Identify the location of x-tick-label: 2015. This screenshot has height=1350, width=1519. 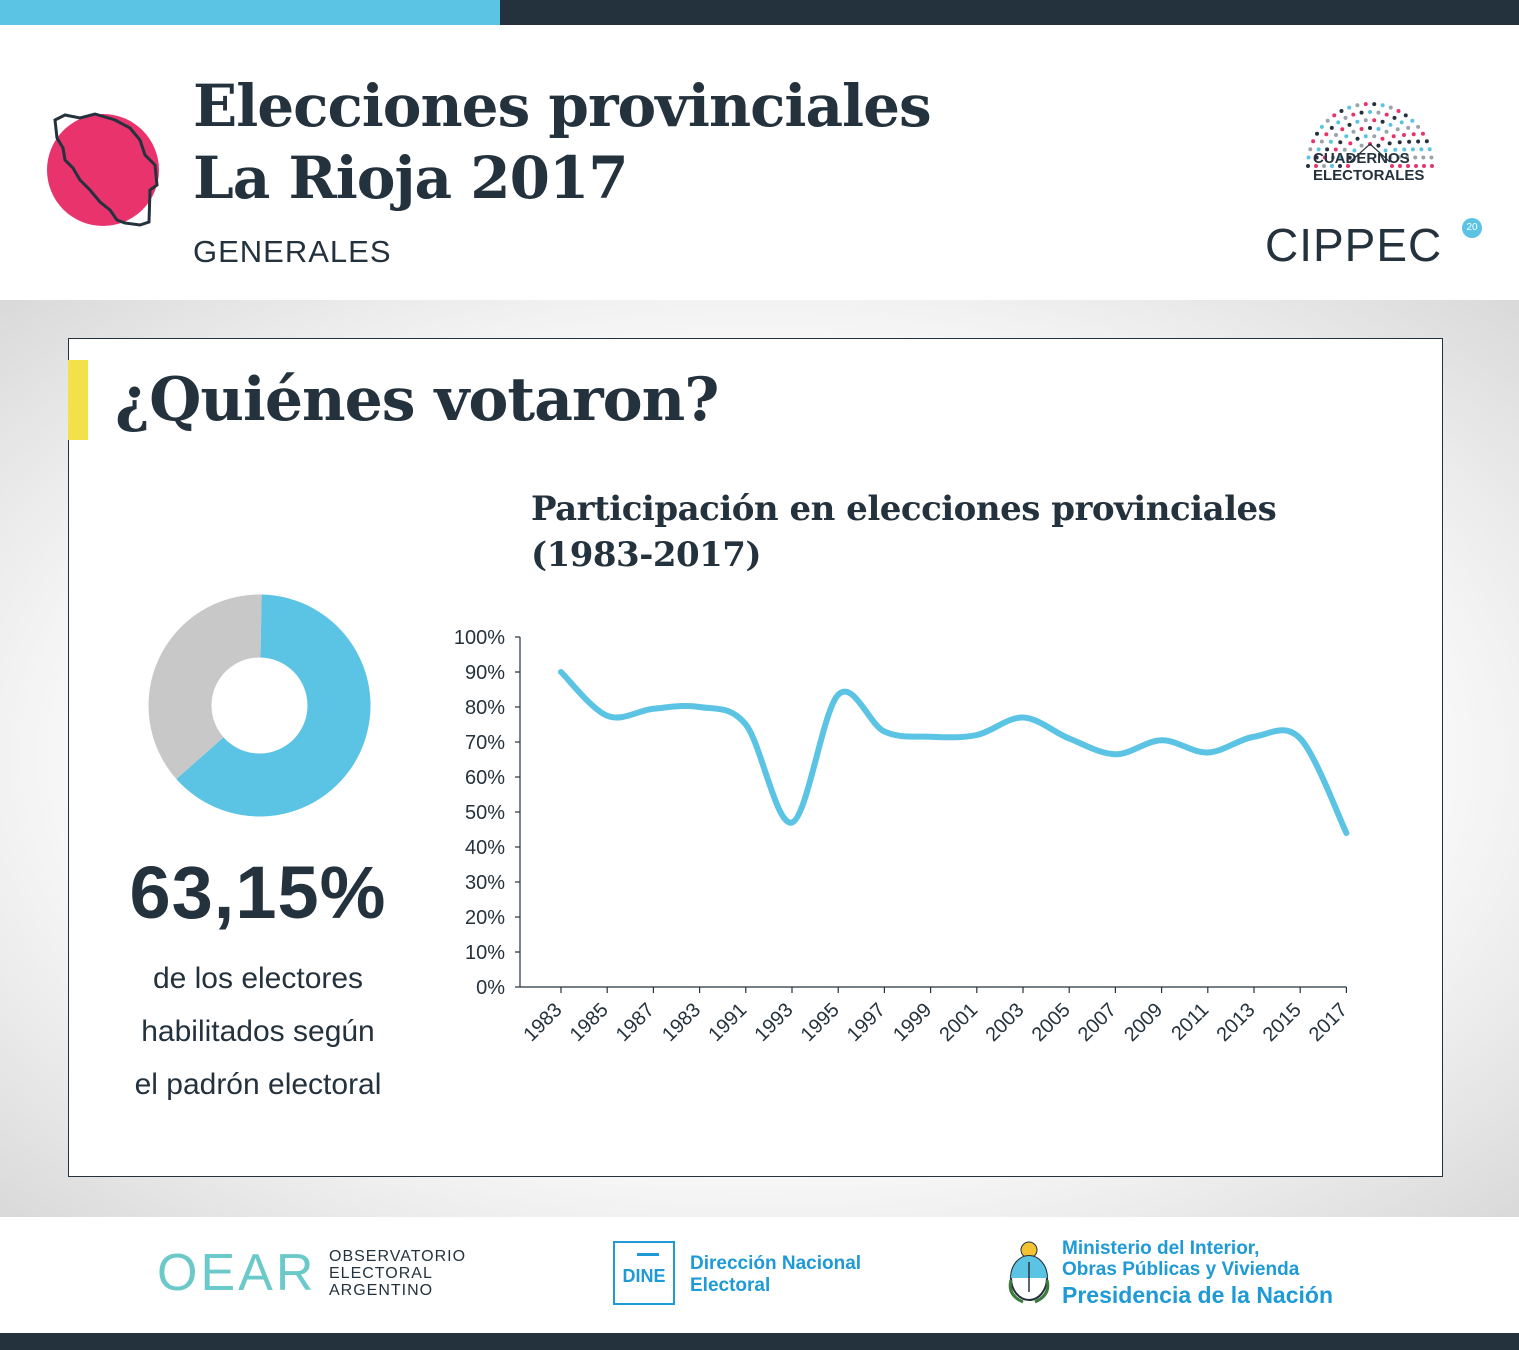
(1282, 1022).